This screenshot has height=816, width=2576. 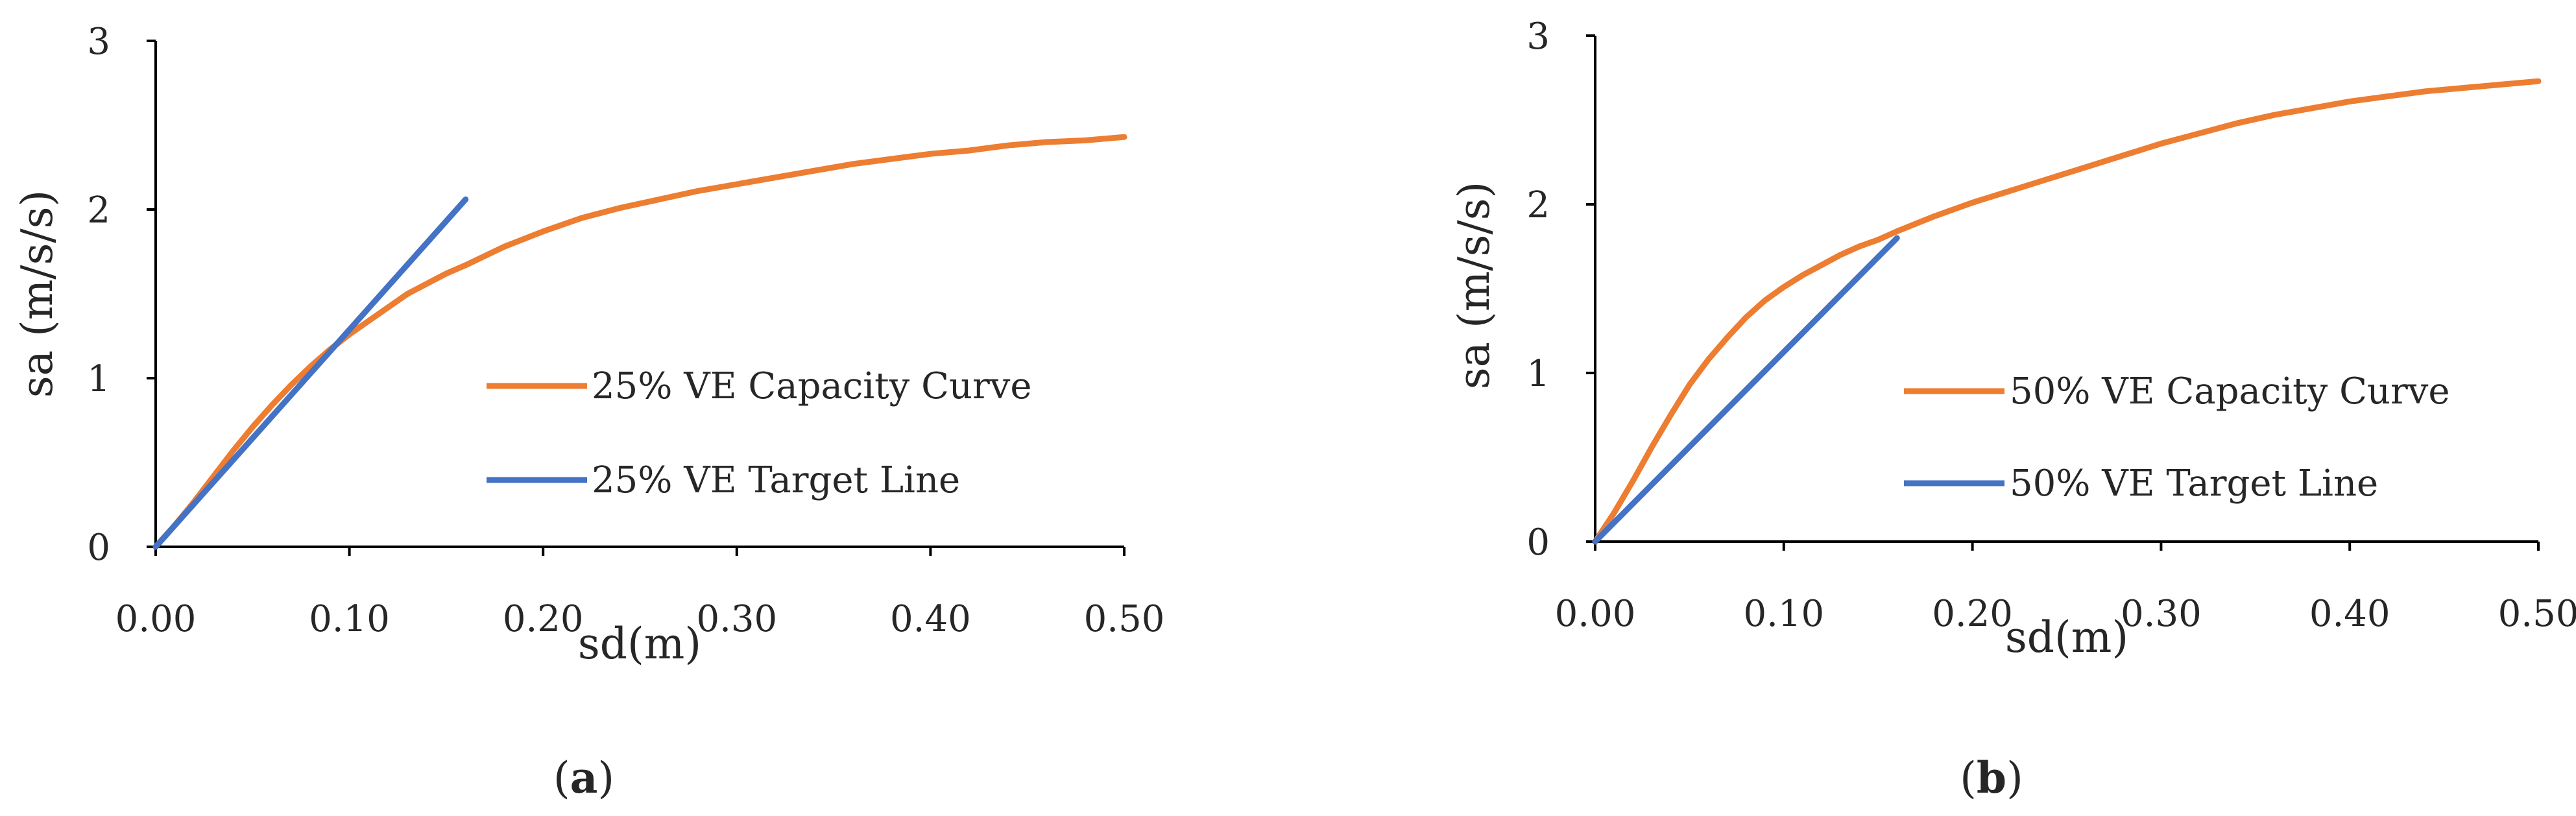 I want to click on legend-label-capacity-curve: 25% VE Capacity Curve, so click(x=812, y=386).